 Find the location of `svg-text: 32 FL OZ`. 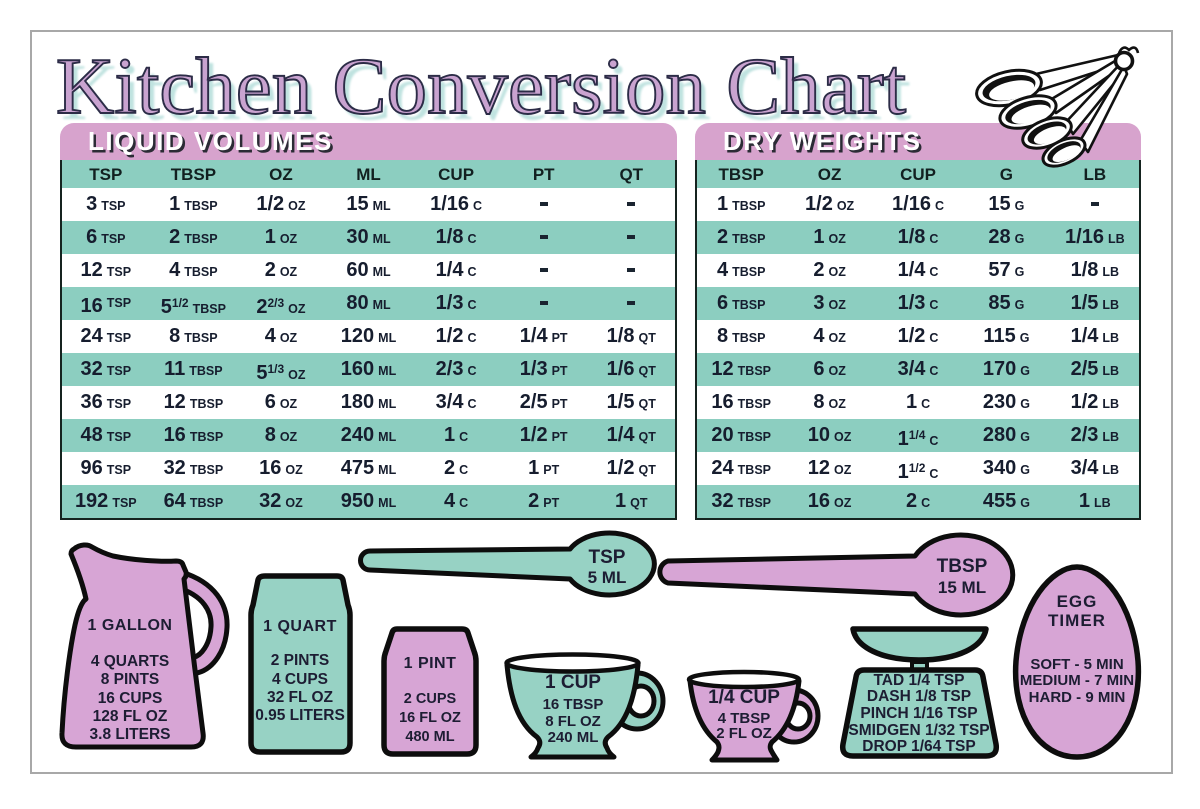

svg-text: 32 FL OZ is located at coordinates (300, 697).